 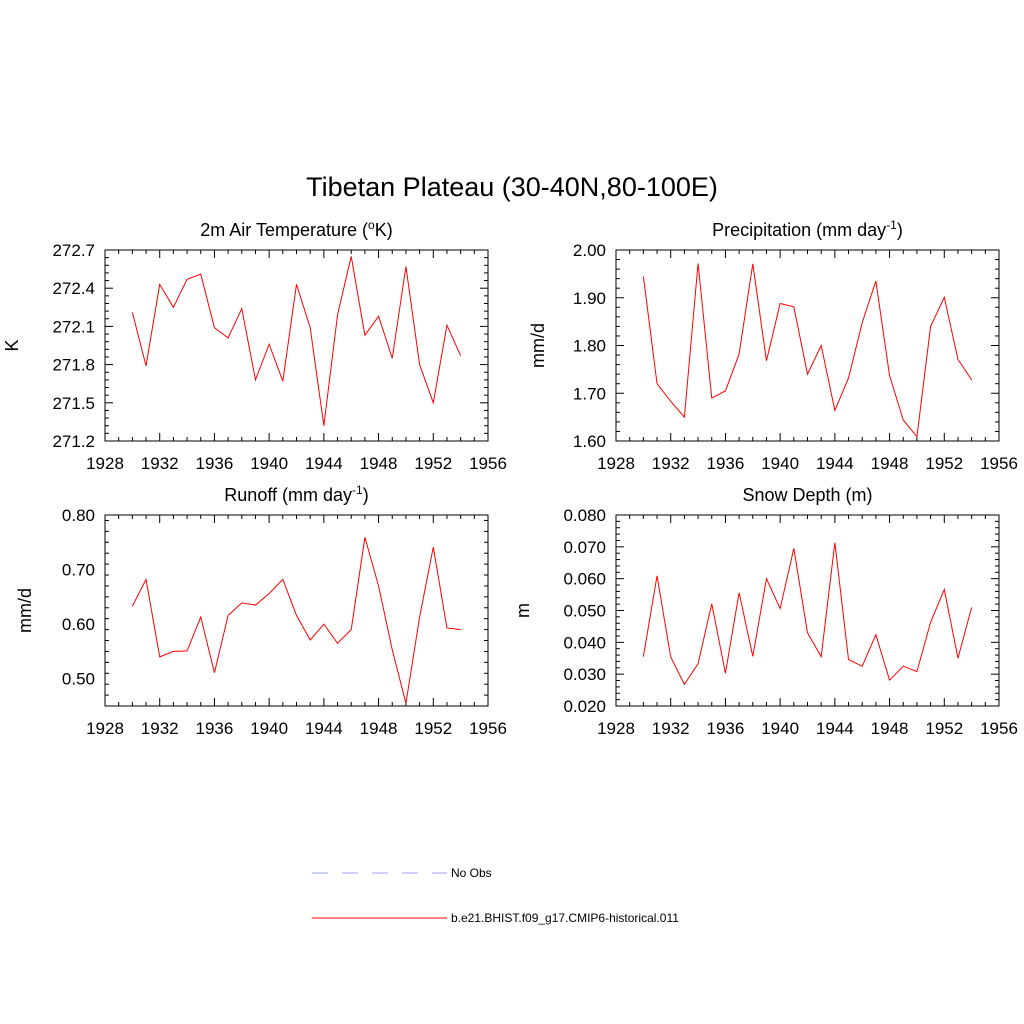 I want to click on y-tick-label: 0.50, so click(x=78, y=679).